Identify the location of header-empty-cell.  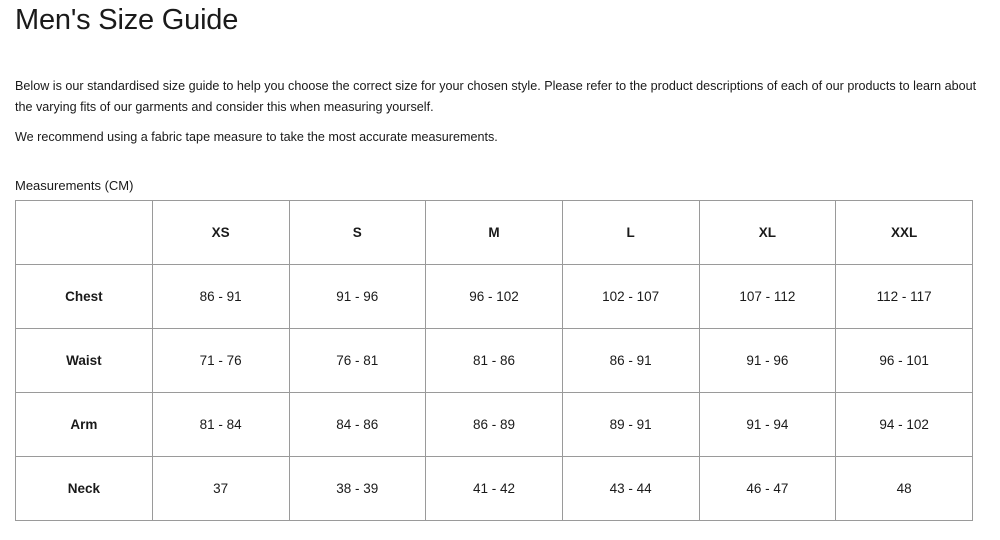
(84, 232).